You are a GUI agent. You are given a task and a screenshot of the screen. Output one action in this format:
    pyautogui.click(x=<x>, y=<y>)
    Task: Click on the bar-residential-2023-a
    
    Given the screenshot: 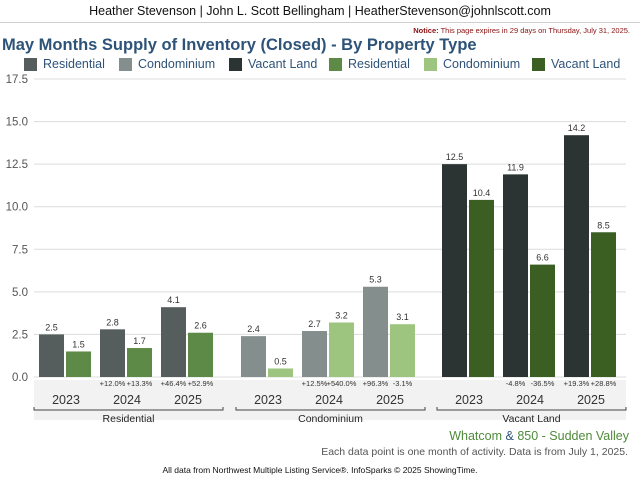 What is the action you would take?
    pyautogui.click(x=51, y=355)
    